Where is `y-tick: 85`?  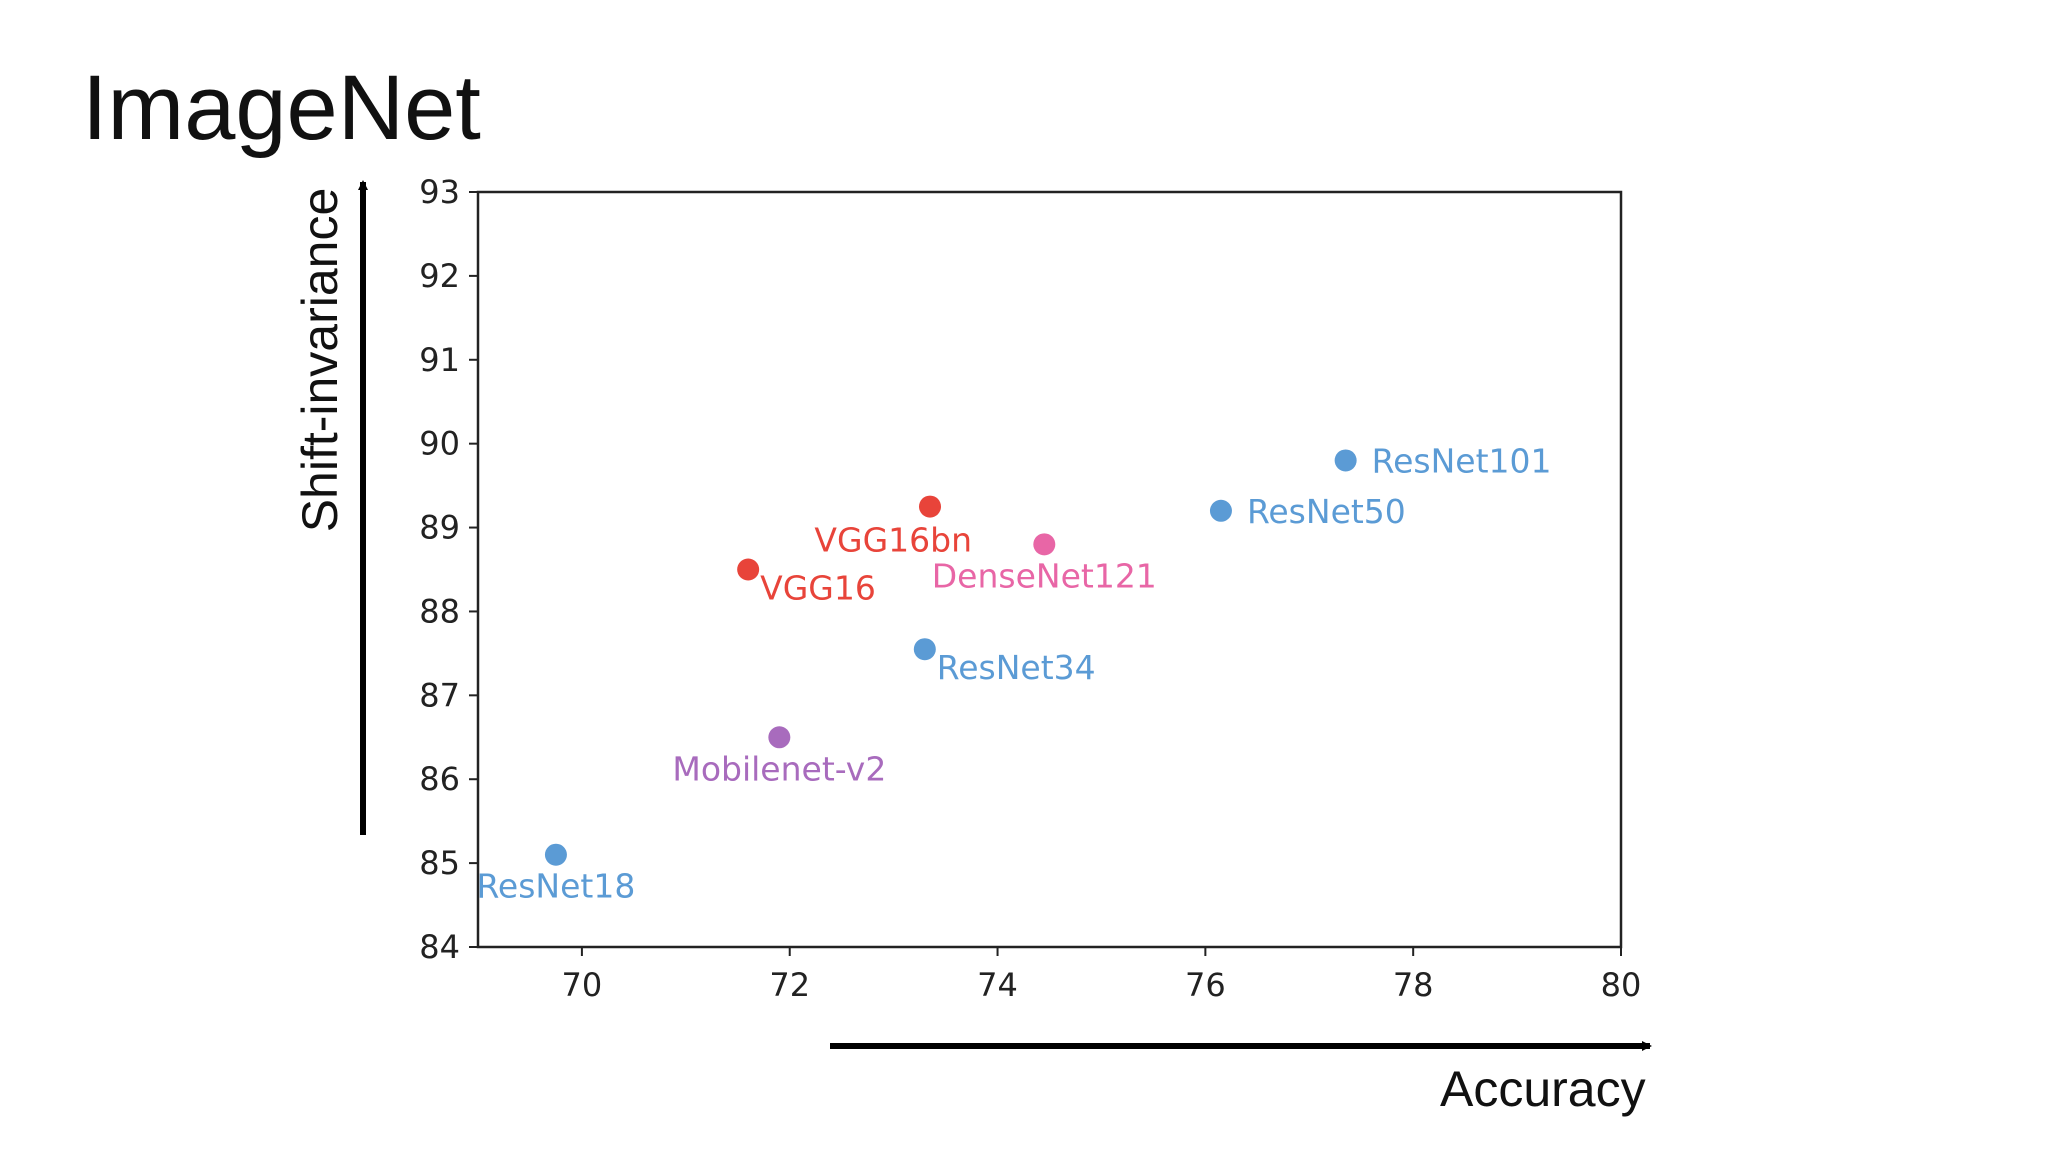
y-tick: 85 is located at coordinates (448, 863).